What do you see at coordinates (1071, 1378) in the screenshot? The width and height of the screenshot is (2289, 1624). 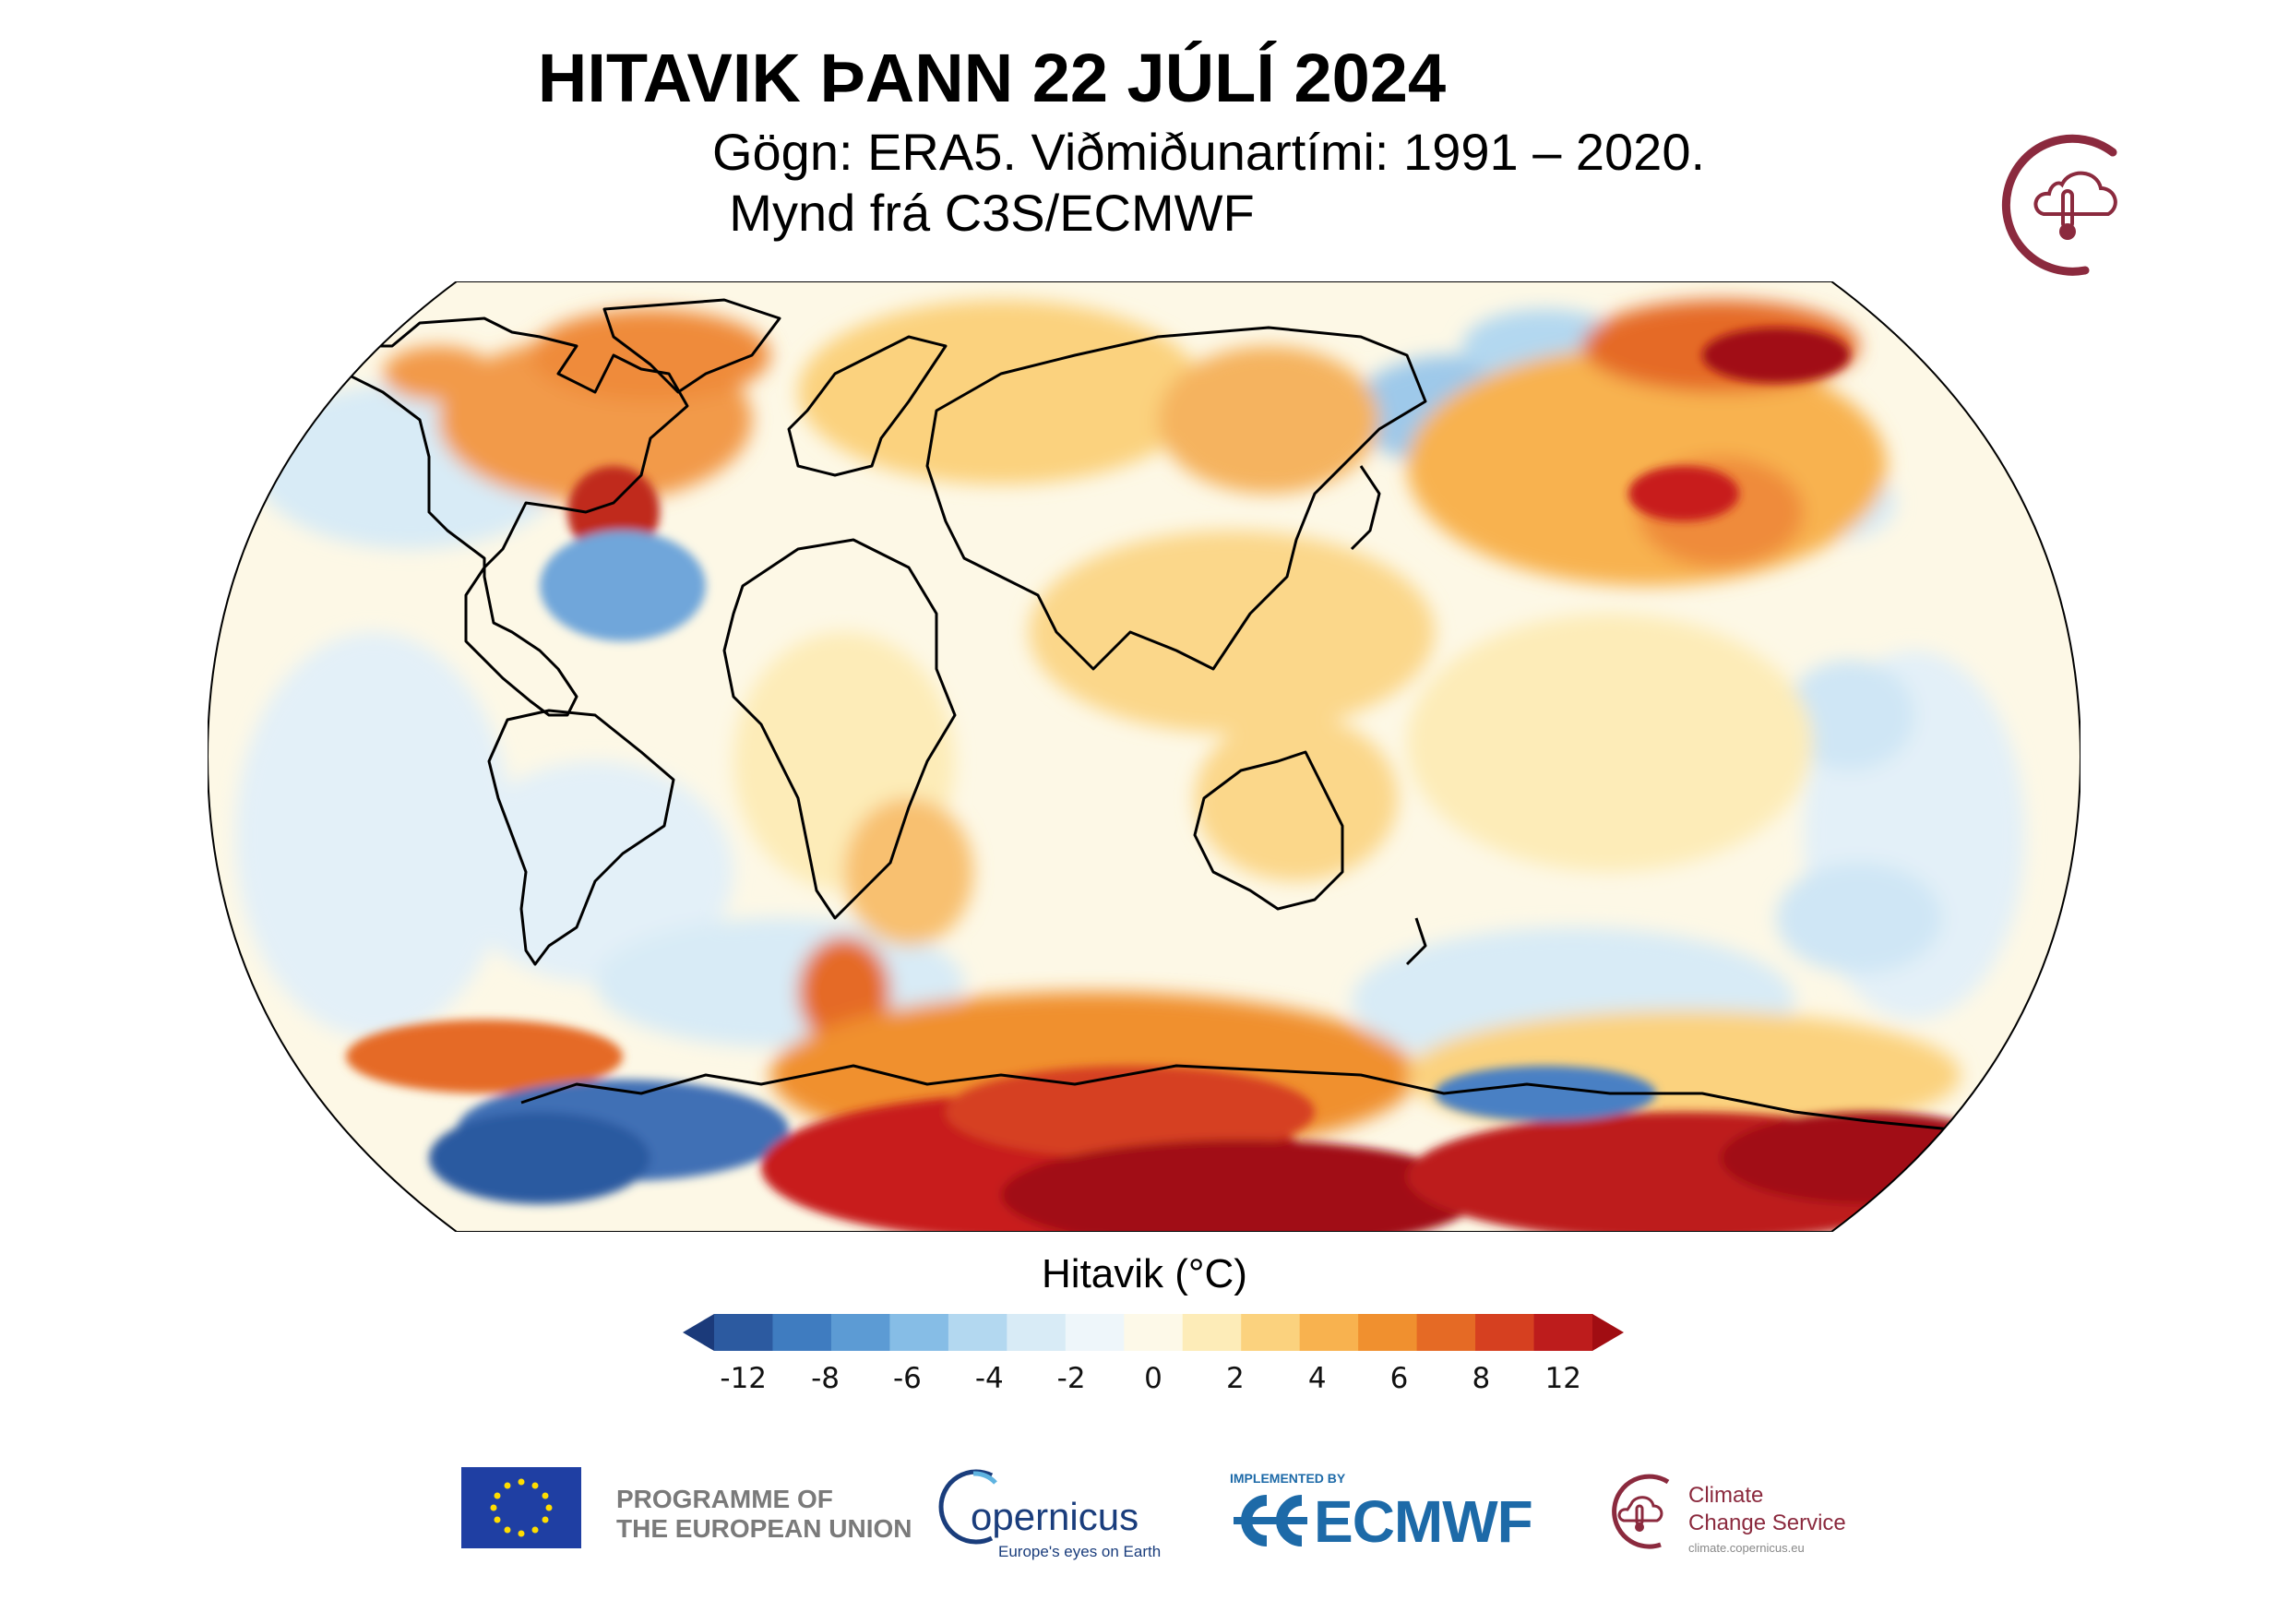 I see `colorbar-tick-label: -2` at bounding box center [1071, 1378].